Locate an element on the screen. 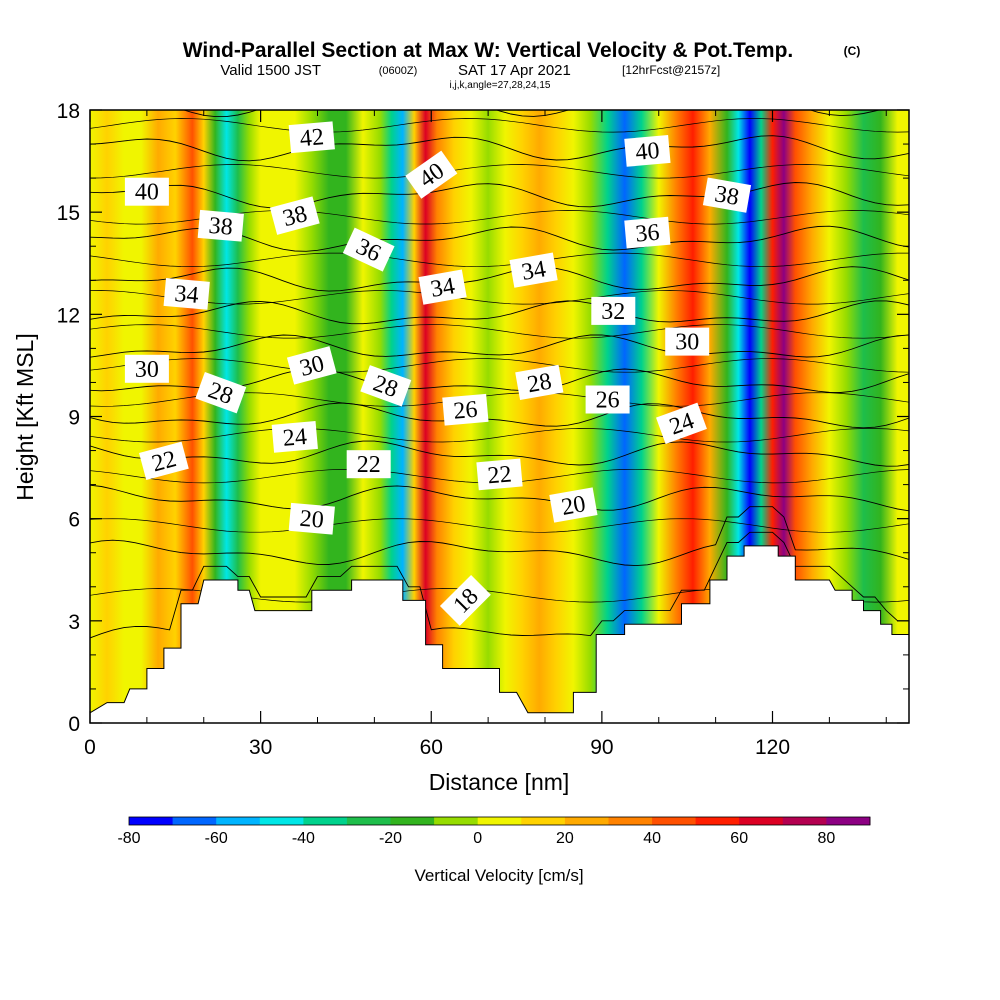 This screenshot has width=1000, height=1000. contour-label: 20 is located at coordinates (573, 505).